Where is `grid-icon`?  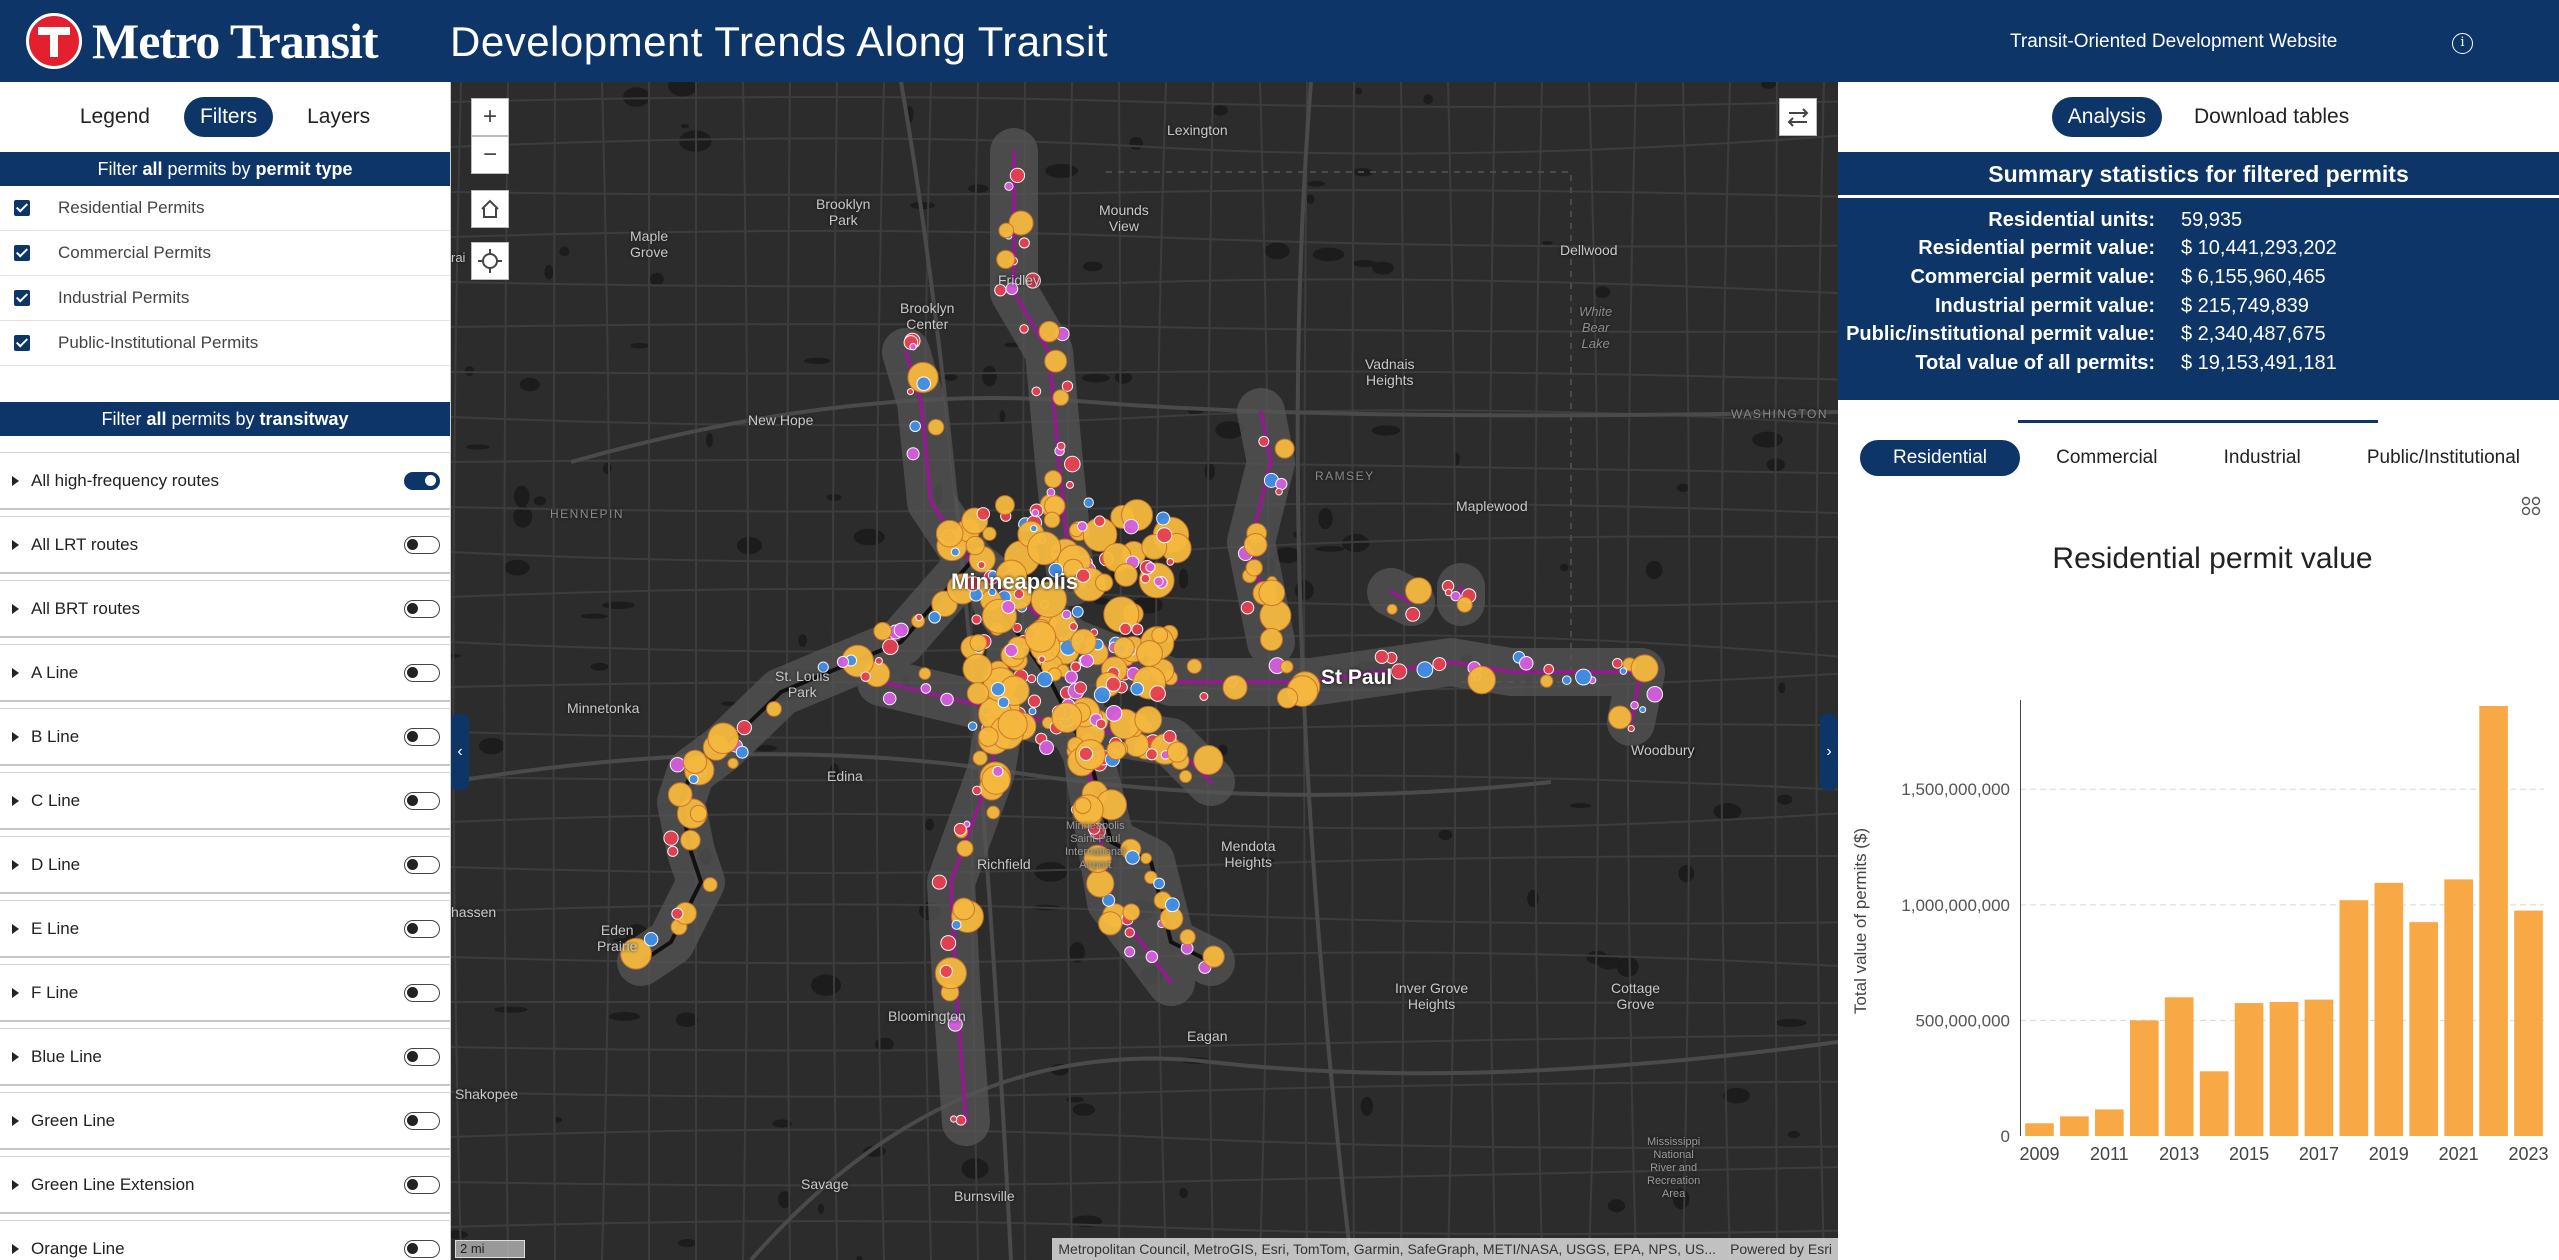 grid-icon is located at coordinates (2531, 506).